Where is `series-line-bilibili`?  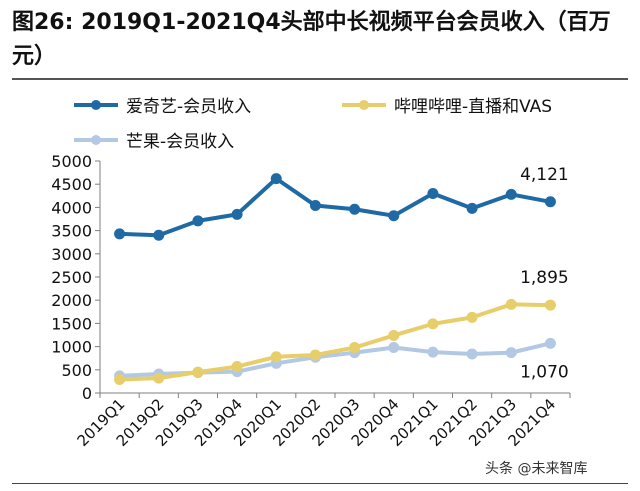
series-line-bilibili is located at coordinates (335, 342).